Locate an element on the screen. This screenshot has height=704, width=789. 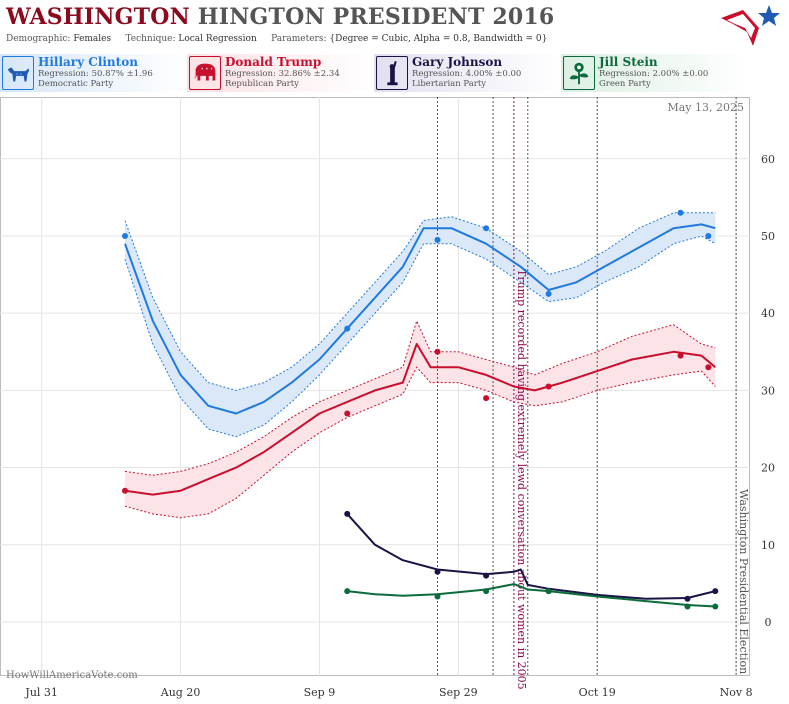
candidate-regression: Regression: 4.00% ±0.00 is located at coordinates (467, 74).